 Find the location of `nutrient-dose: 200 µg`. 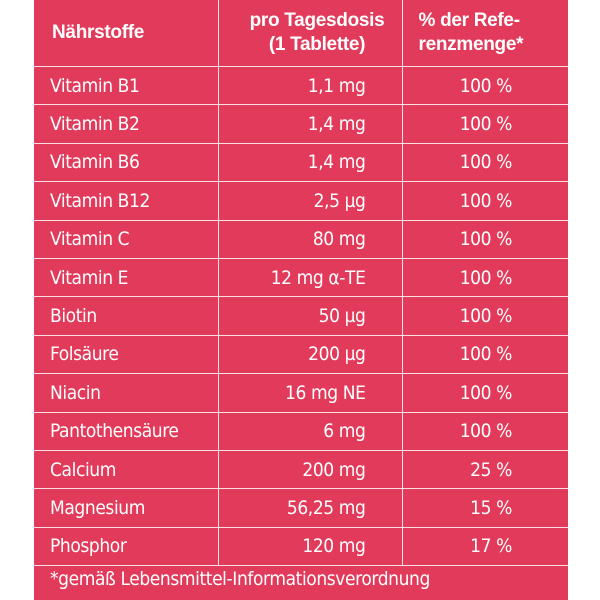

nutrient-dose: 200 µg is located at coordinates (310, 355).